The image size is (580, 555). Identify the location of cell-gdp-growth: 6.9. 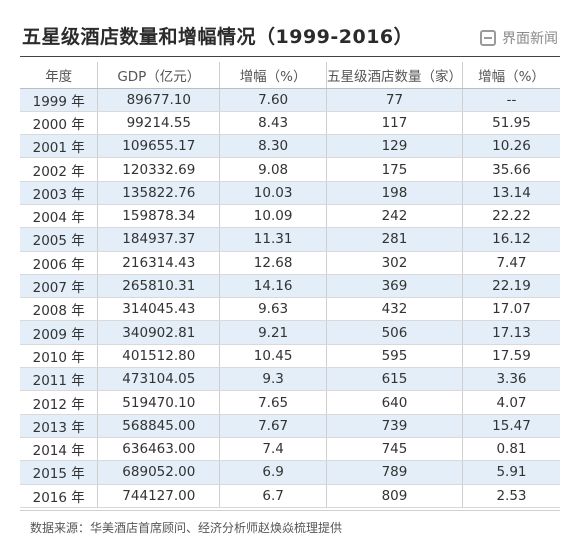
(273, 472).